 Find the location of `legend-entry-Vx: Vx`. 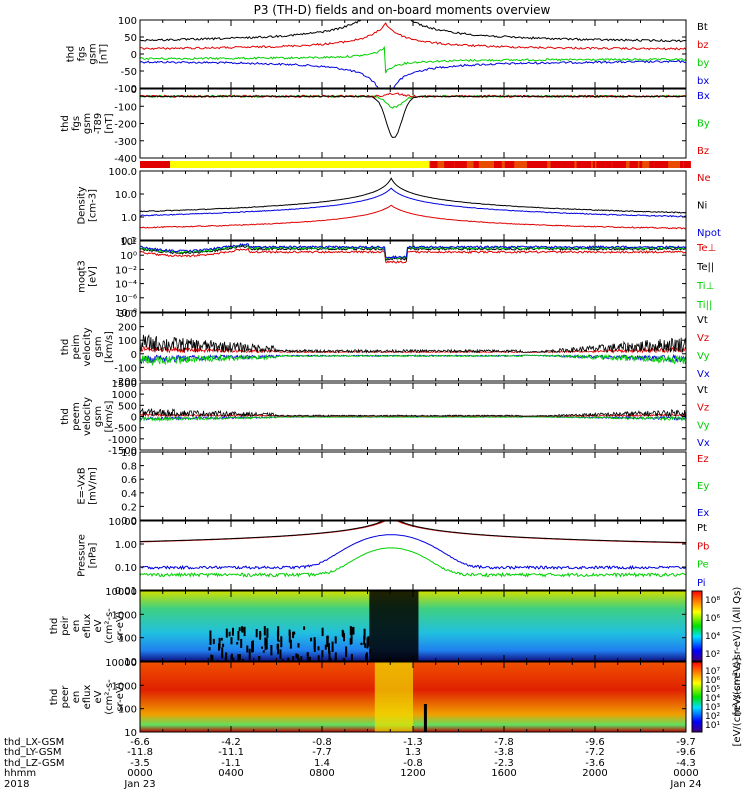

legend-entry-Vx: Vx is located at coordinates (703, 443).